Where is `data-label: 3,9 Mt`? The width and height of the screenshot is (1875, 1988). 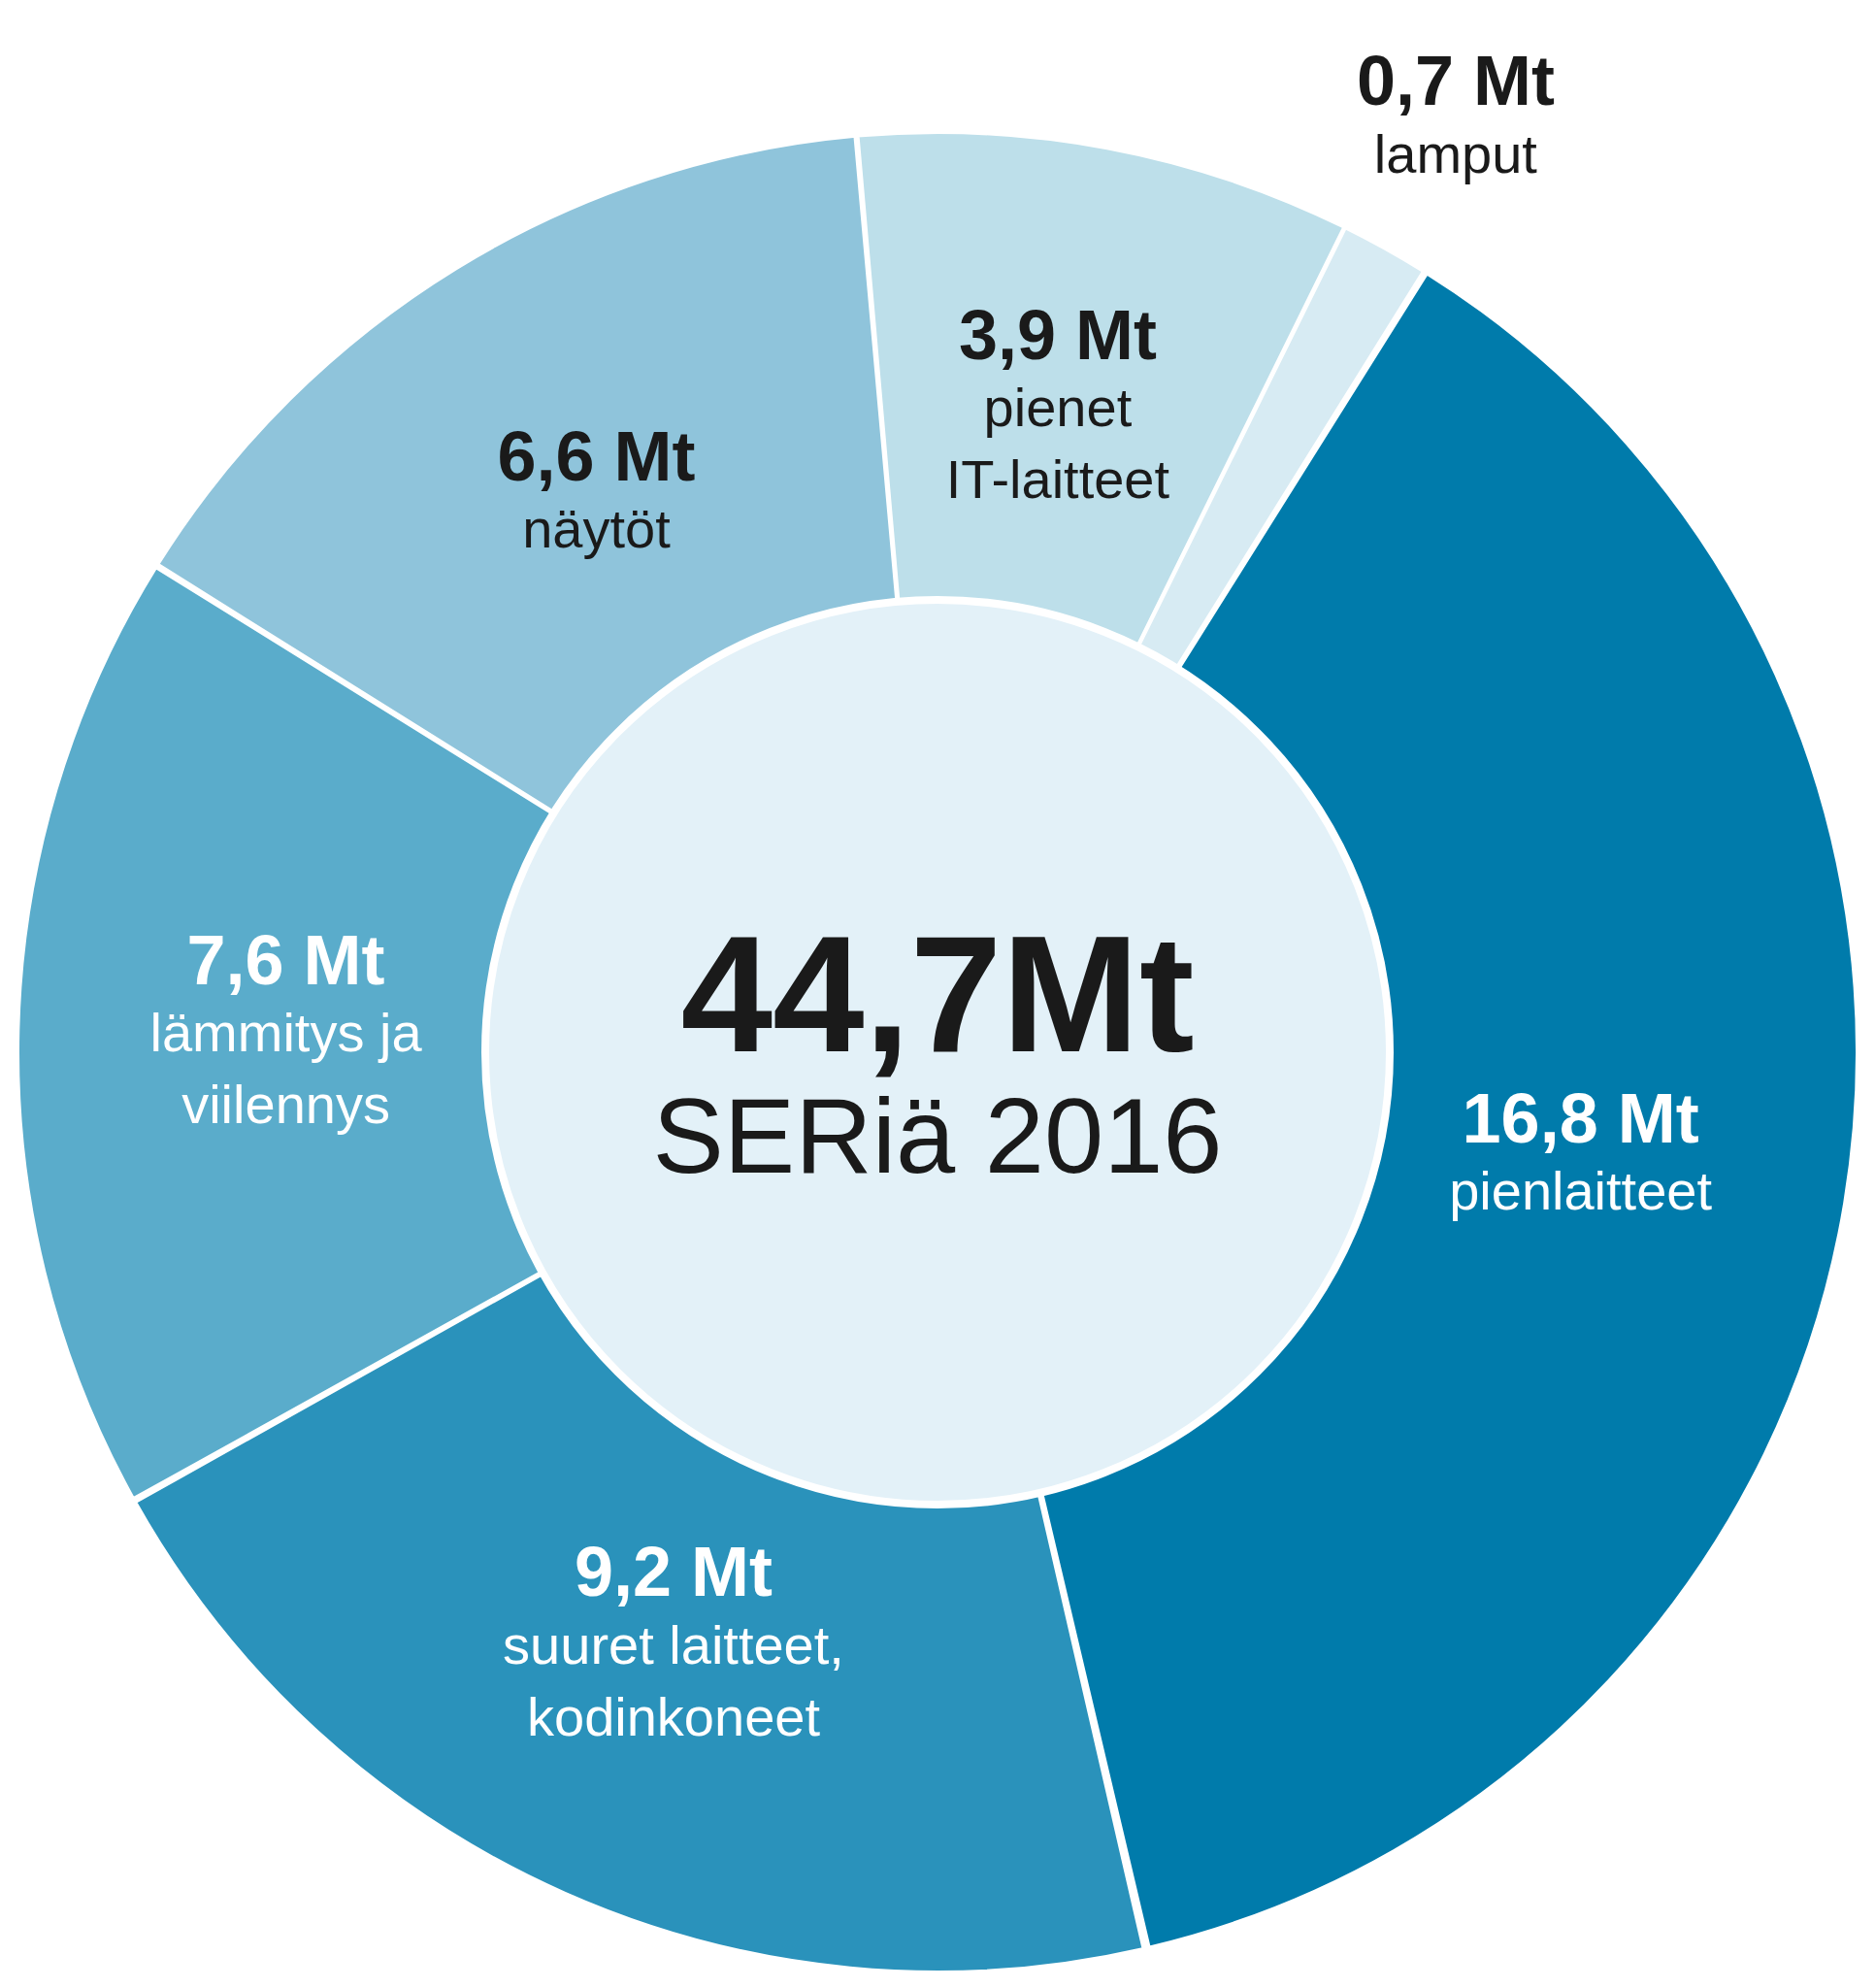 data-label: 3,9 Mt is located at coordinates (1057, 334).